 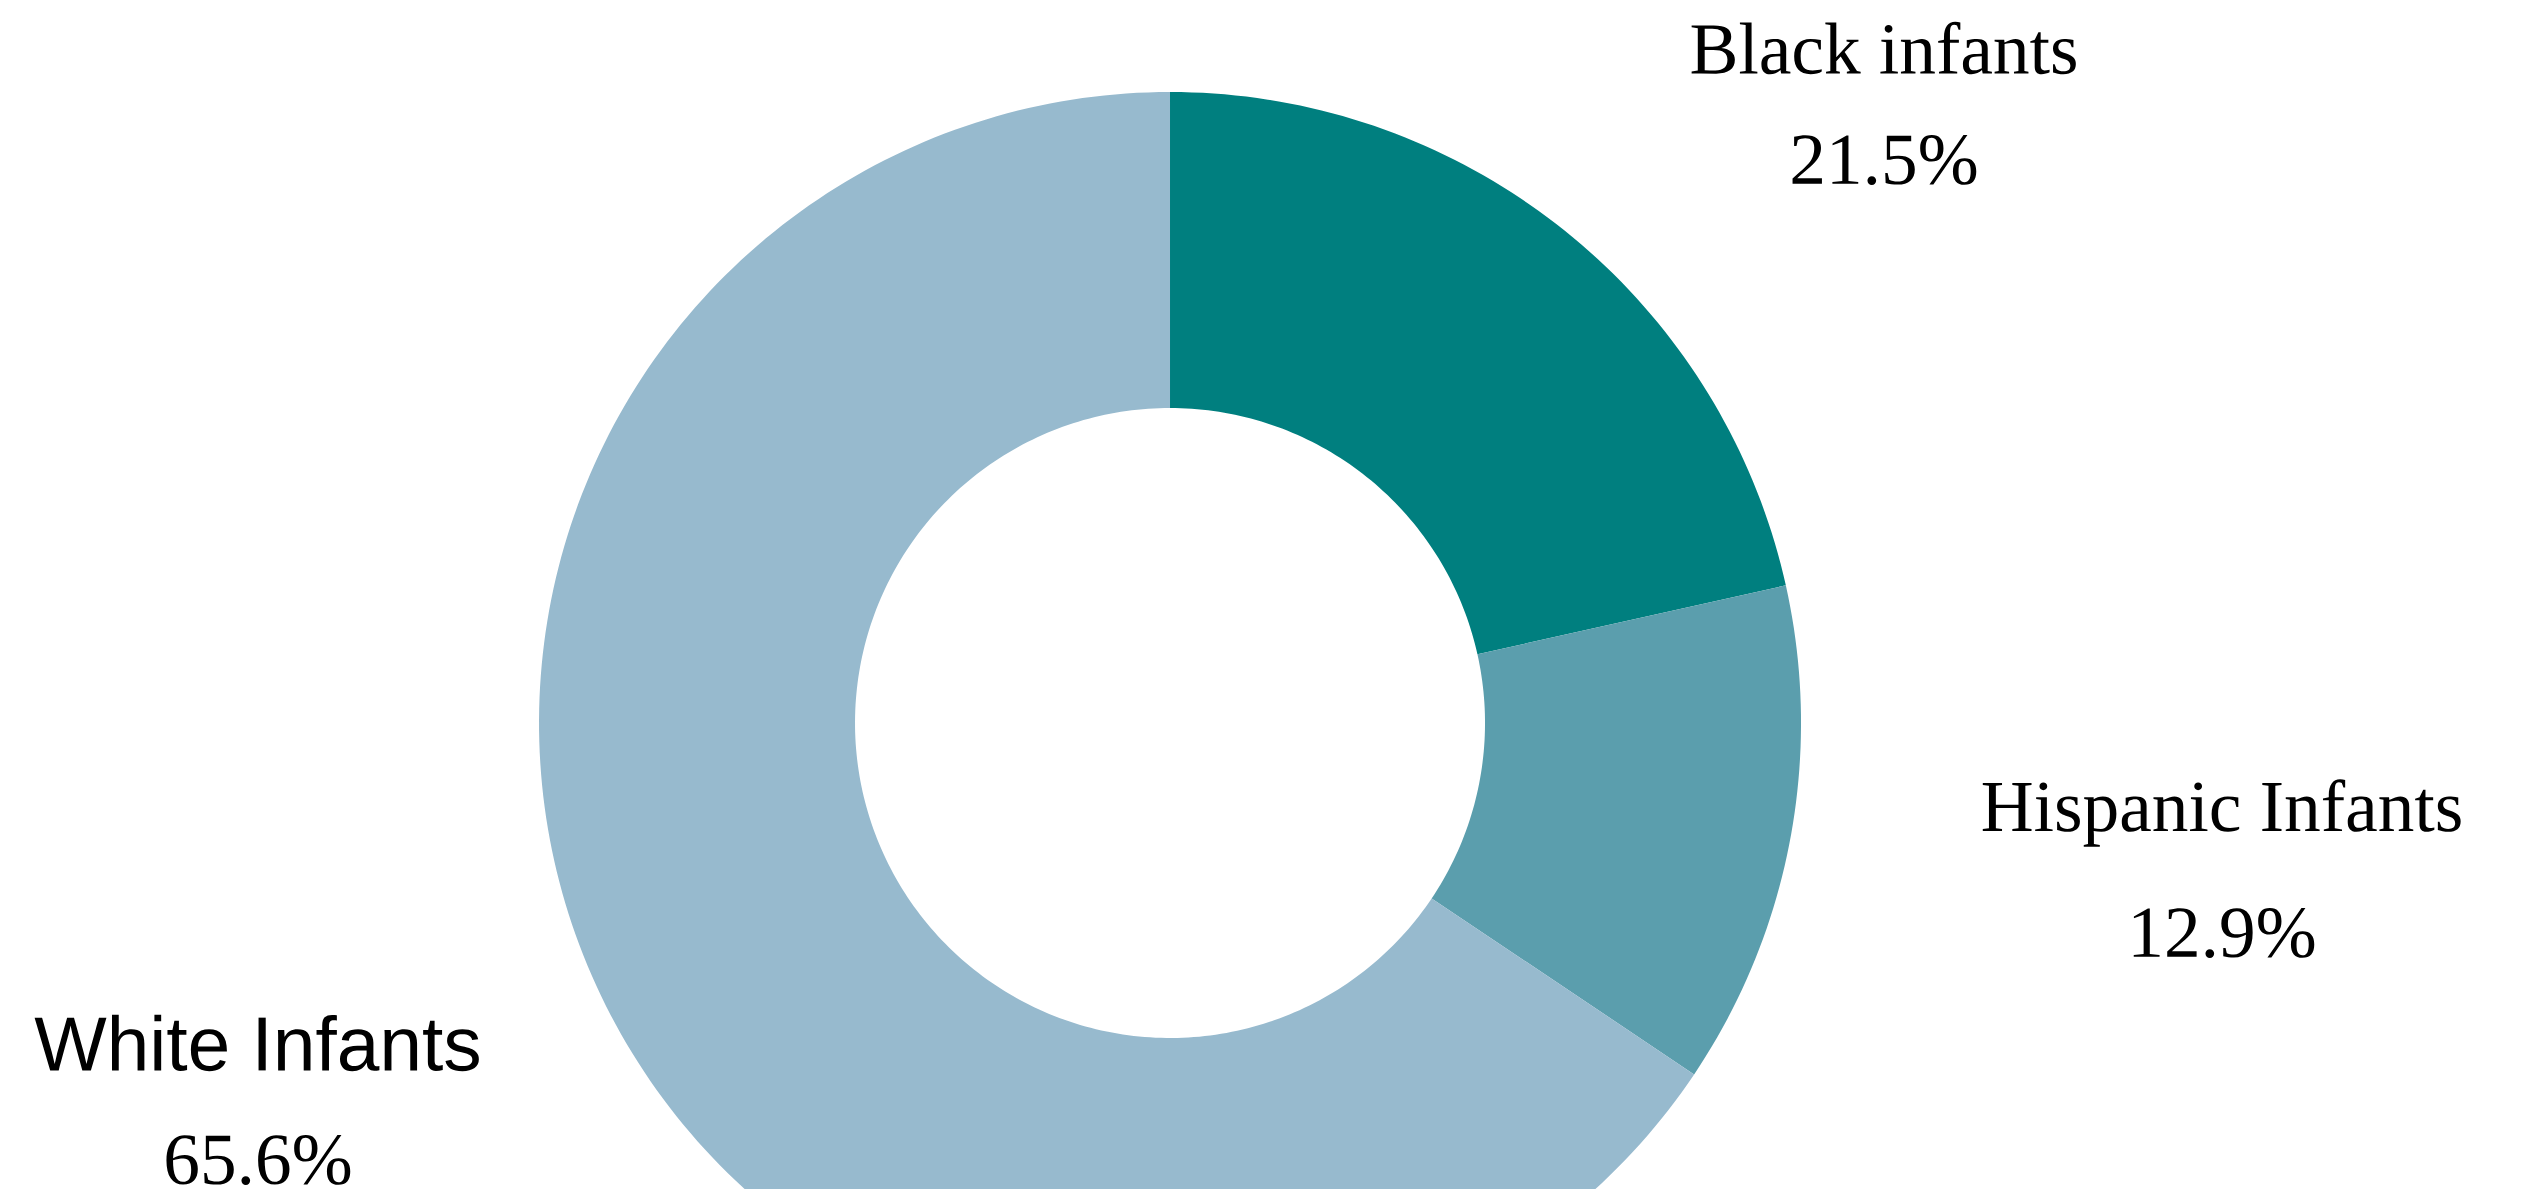 I want to click on data-label: 65.6%, so click(x=258, y=1160).